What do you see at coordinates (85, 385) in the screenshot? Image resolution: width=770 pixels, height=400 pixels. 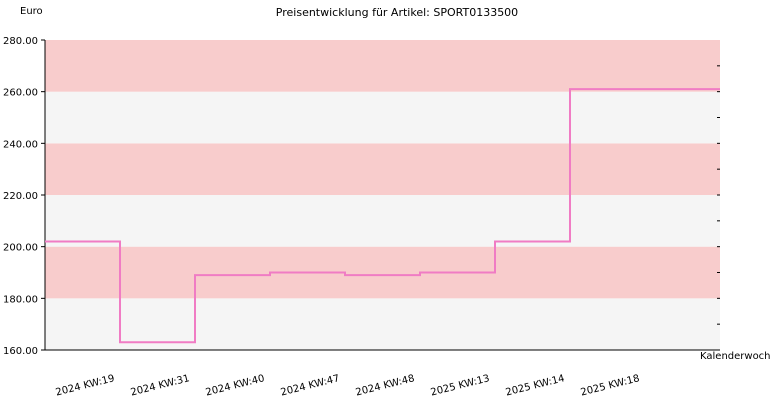 I see `x-tick-label: 2024 KW:19` at bounding box center [85, 385].